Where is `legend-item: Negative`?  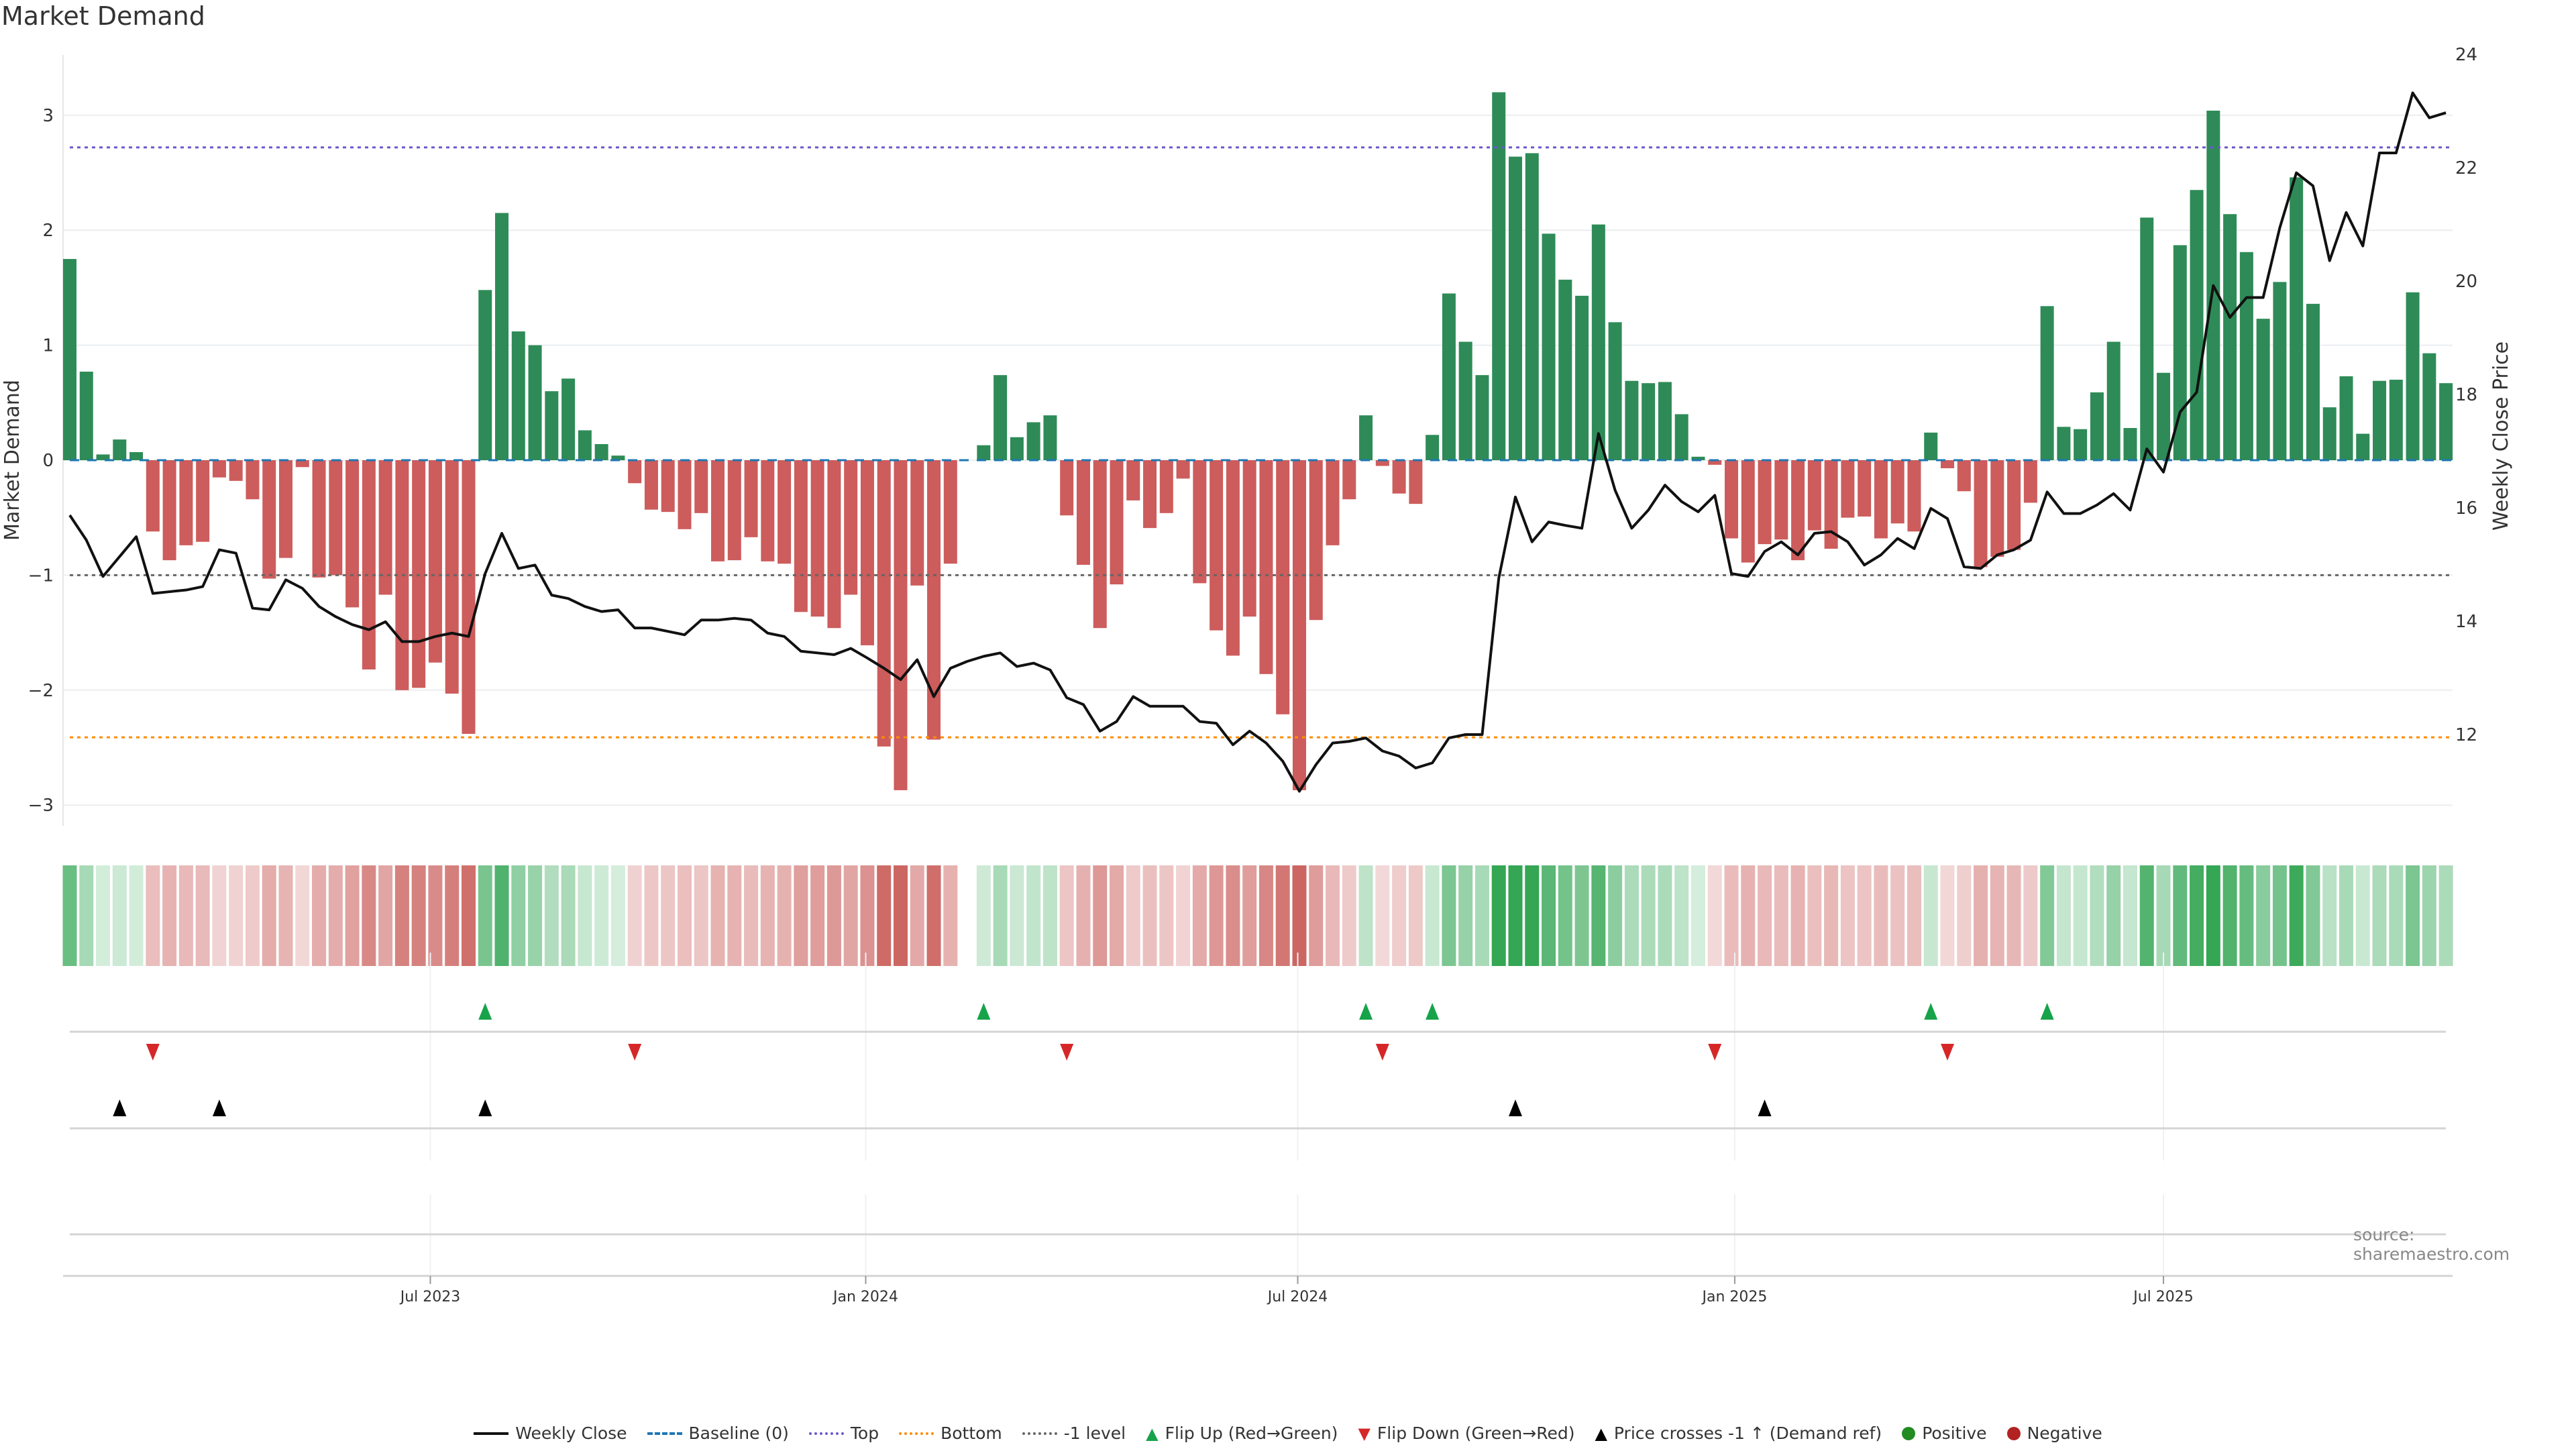
legend-item: Negative is located at coordinates (2054, 1433).